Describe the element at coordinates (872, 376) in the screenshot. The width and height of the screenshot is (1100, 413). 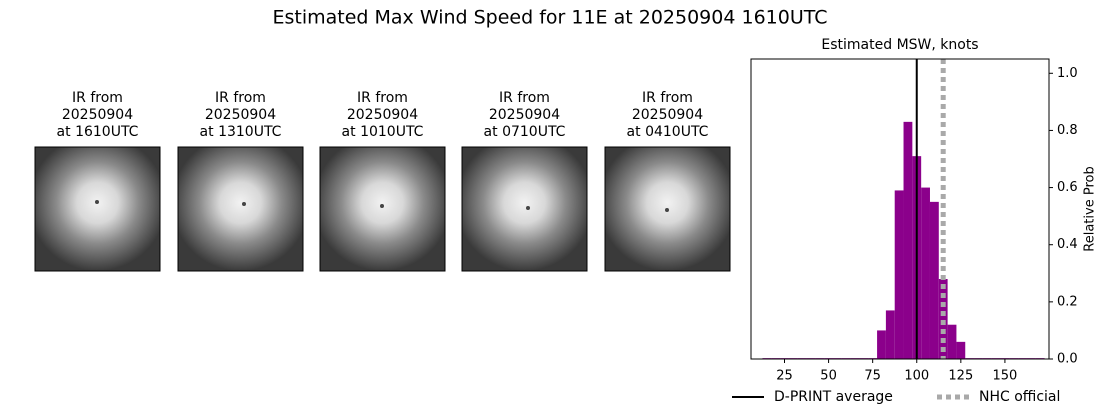
I see `x-tick-label: 75` at that location.